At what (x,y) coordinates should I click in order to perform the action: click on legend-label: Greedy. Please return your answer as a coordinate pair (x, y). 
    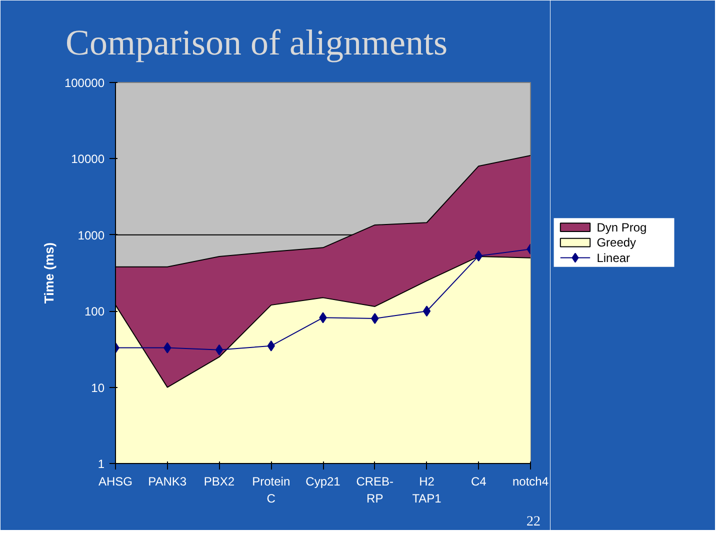
    Looking at the image, I should click on (616, 243).